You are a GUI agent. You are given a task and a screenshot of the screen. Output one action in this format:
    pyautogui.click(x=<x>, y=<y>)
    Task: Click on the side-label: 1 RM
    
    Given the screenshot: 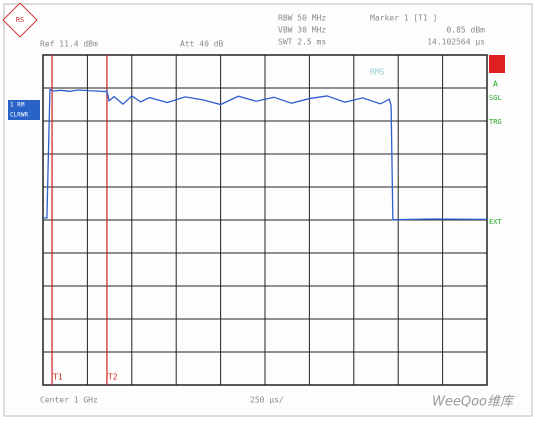 What is the action you would take?
    pyautogui.click(x=17, y=105)
    